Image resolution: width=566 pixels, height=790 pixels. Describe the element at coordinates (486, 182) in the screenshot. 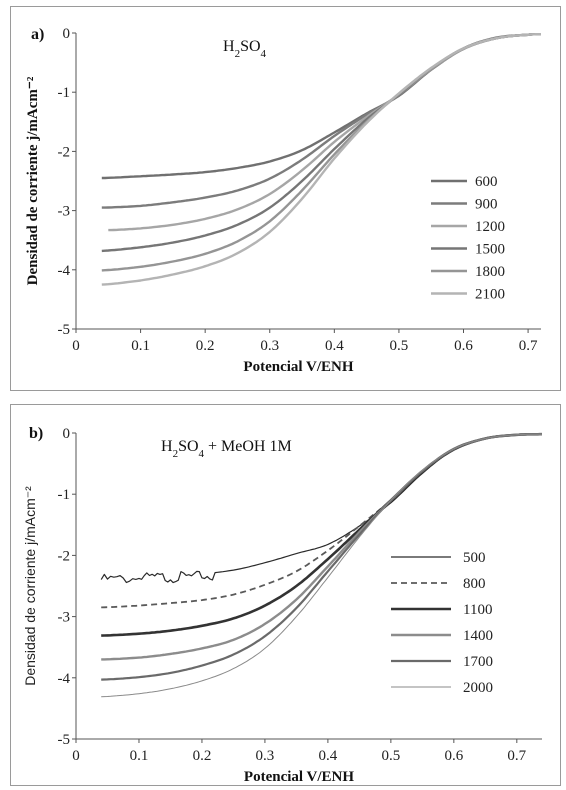

I see `legend-label-600: 600` at that location.